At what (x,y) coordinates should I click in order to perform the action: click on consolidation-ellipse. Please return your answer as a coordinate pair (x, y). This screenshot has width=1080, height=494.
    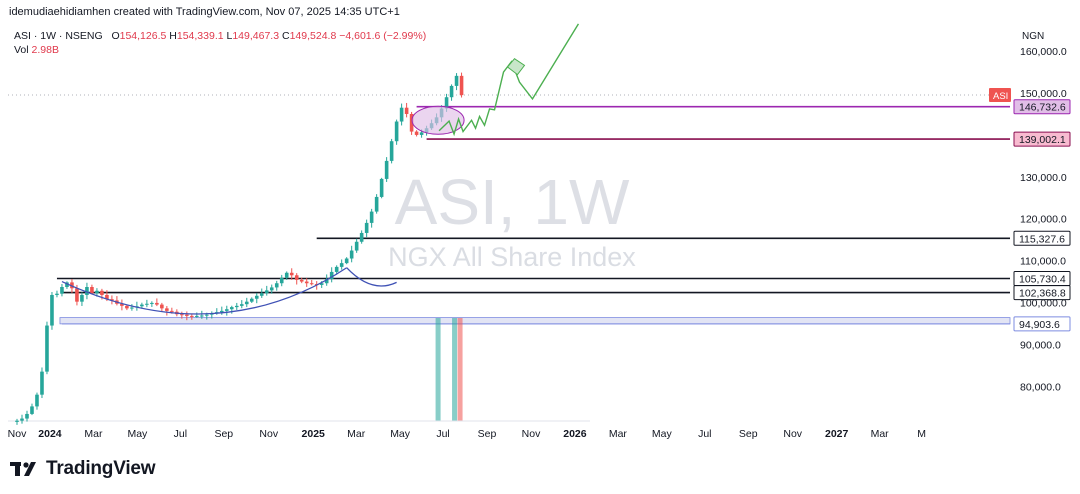
    Looking at the image, I should click on (438, 120).